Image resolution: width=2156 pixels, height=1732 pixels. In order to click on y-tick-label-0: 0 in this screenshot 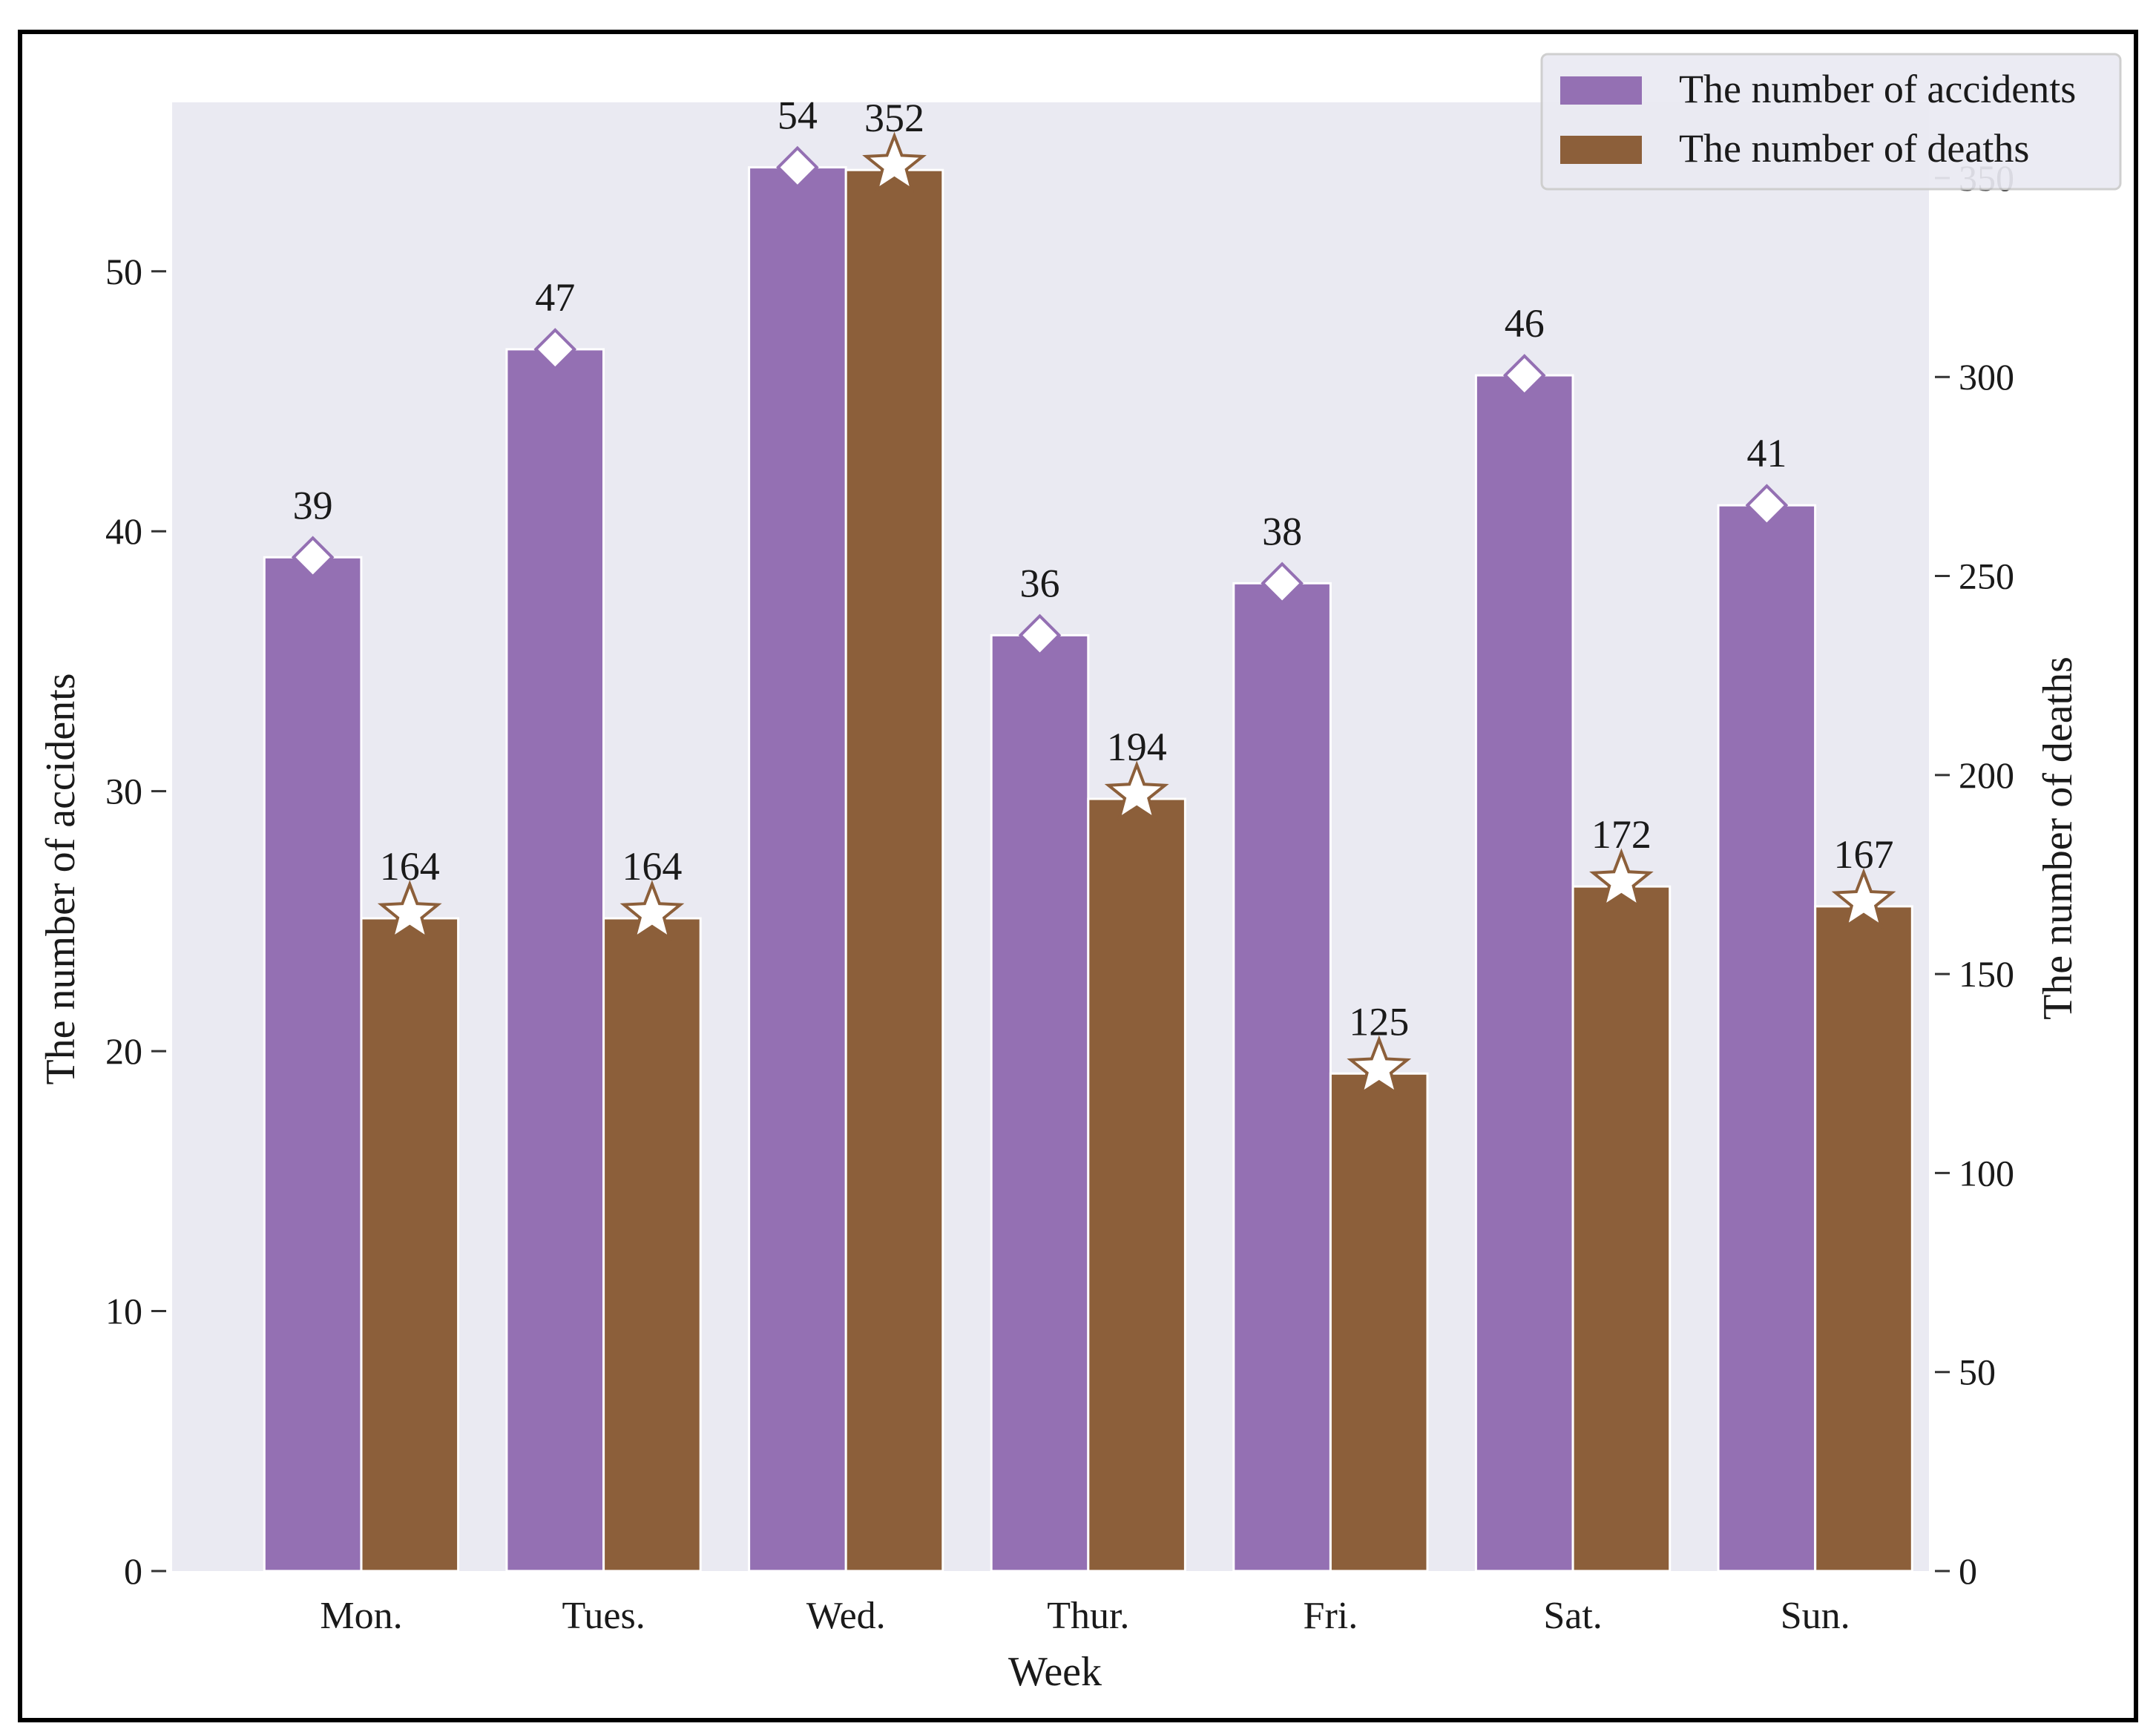, I will do `click(133, 1571)`.